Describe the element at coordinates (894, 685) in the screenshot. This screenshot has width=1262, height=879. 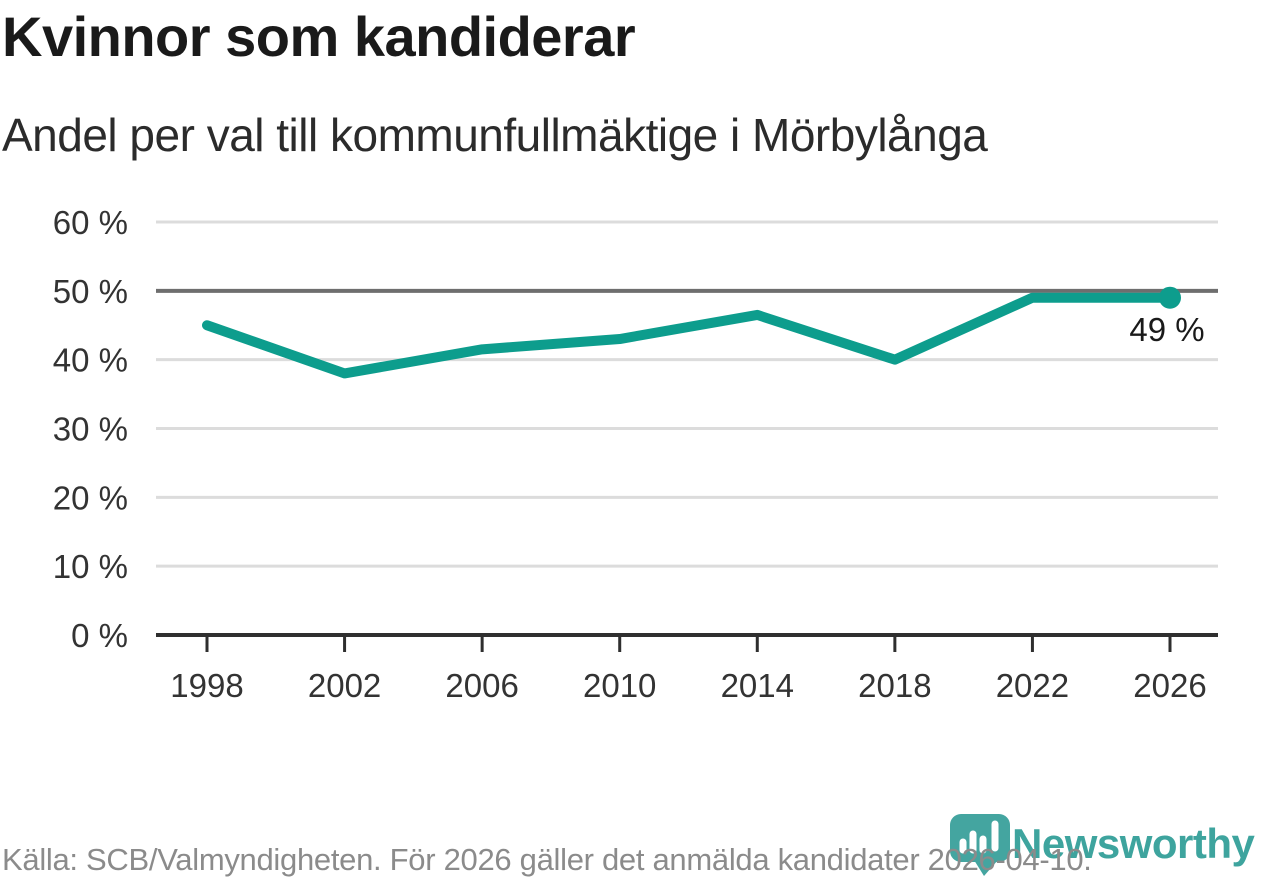
I see `x-axis-tick-label: 2018` at that location.